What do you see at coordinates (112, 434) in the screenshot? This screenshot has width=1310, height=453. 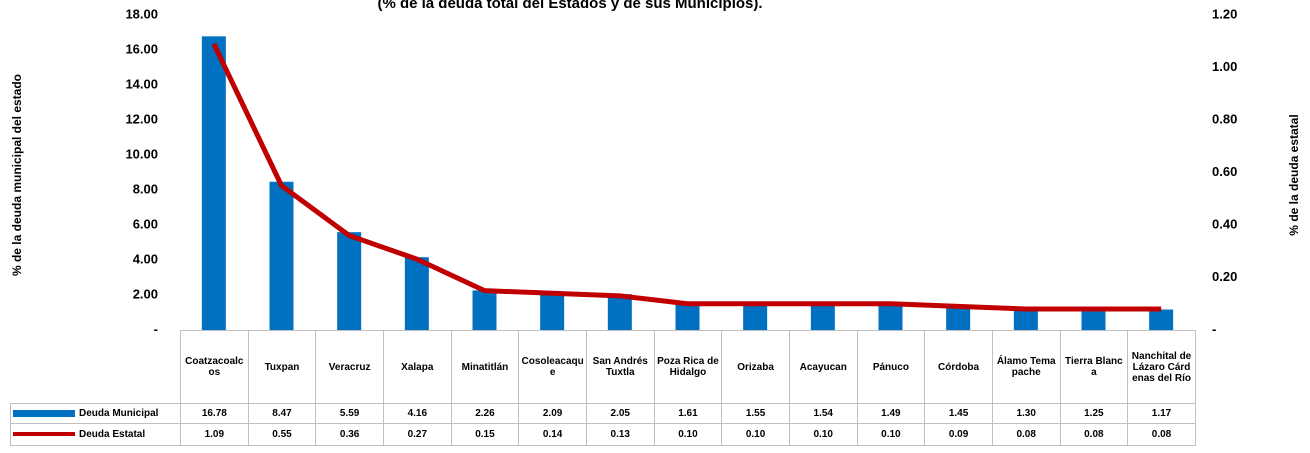 I see `legend-label: Deuda Estatal` at bounding box center [112, 434].